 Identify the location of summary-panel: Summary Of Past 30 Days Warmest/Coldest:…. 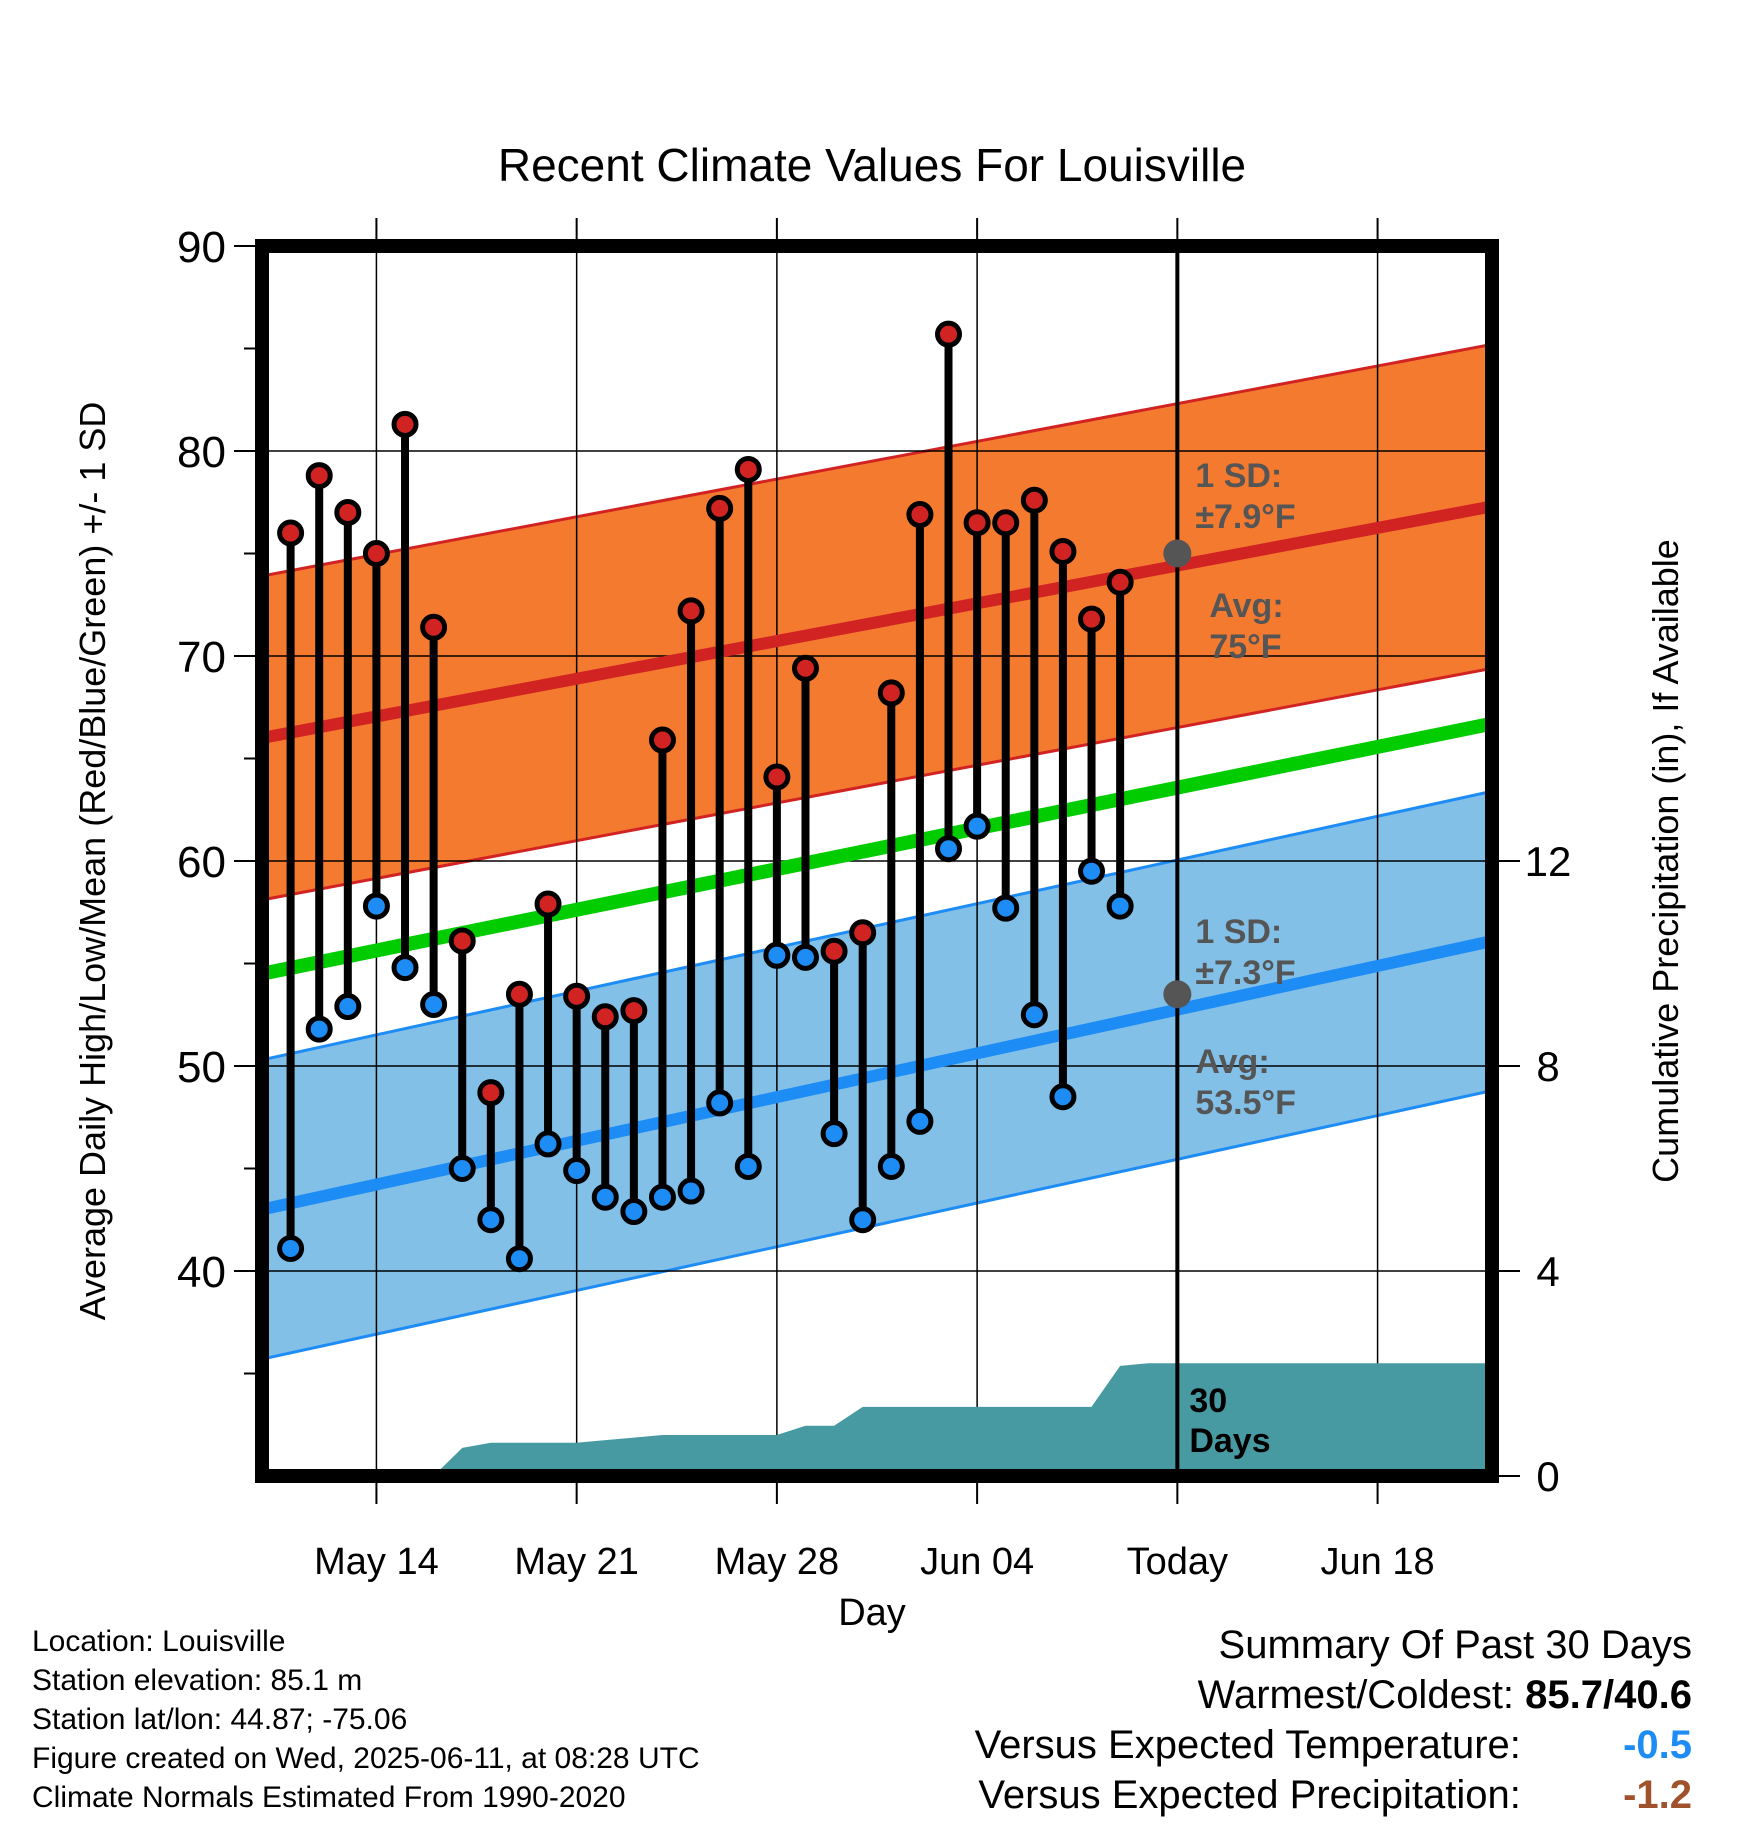
(1333, 1720).